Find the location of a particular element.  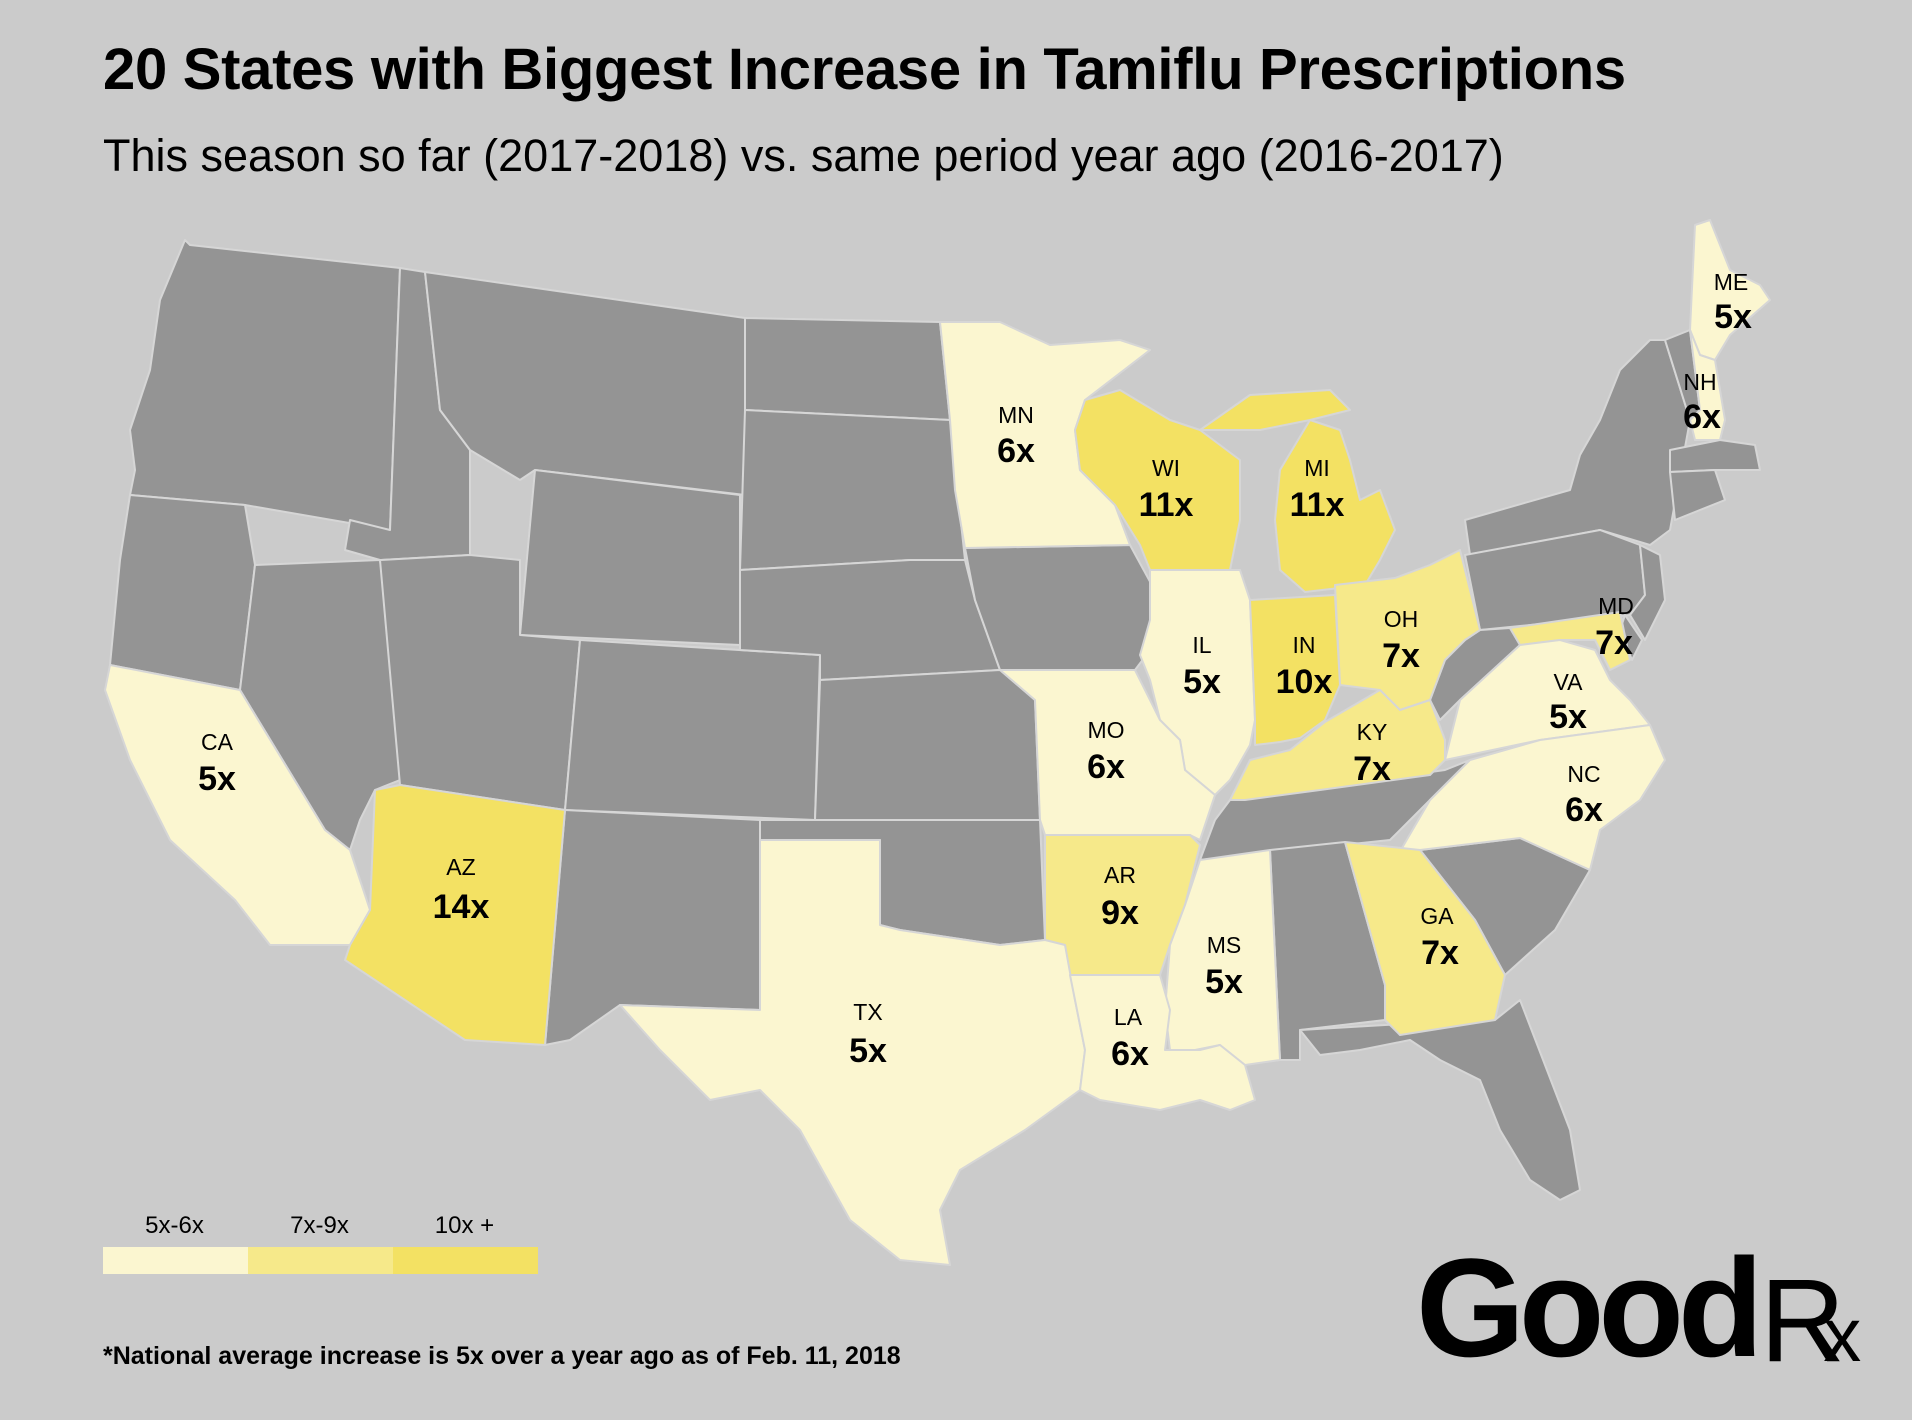

state-mi is located at coordinates (1297, 491).